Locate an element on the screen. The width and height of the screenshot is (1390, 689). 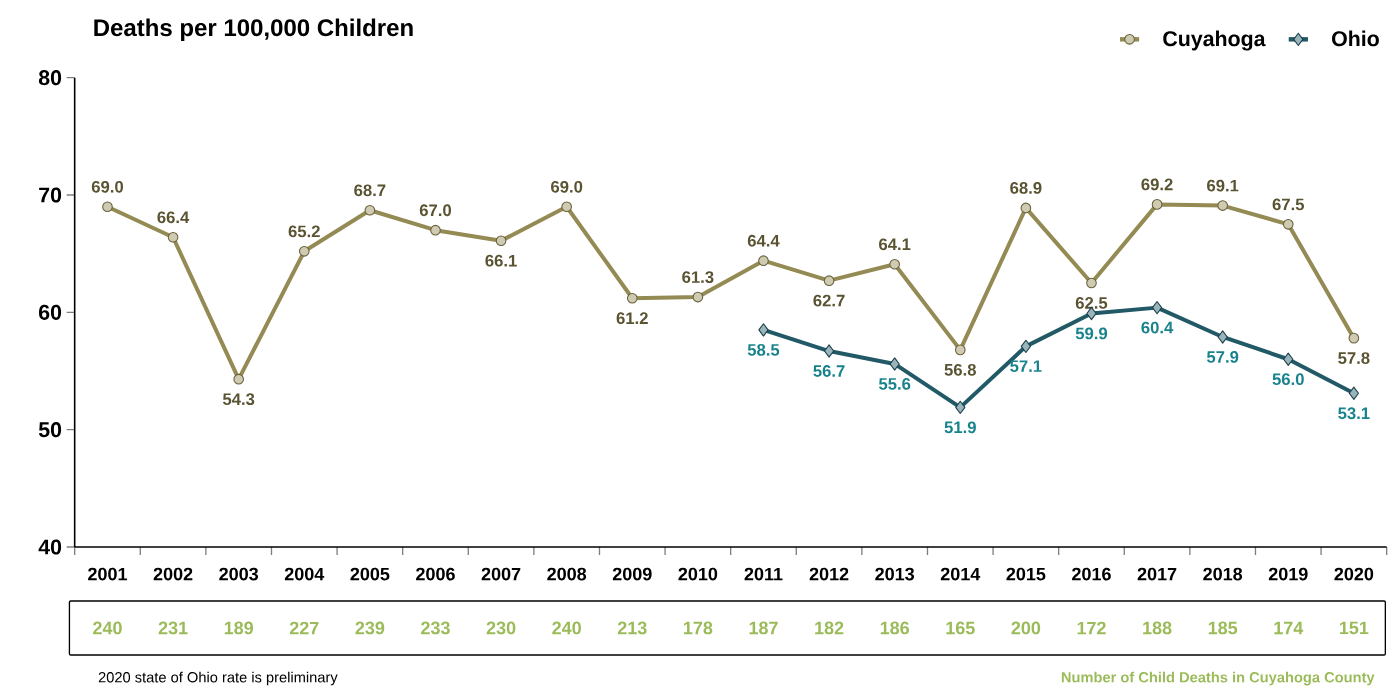
data-label: 69.1 is located at coordinates (1223, 185).